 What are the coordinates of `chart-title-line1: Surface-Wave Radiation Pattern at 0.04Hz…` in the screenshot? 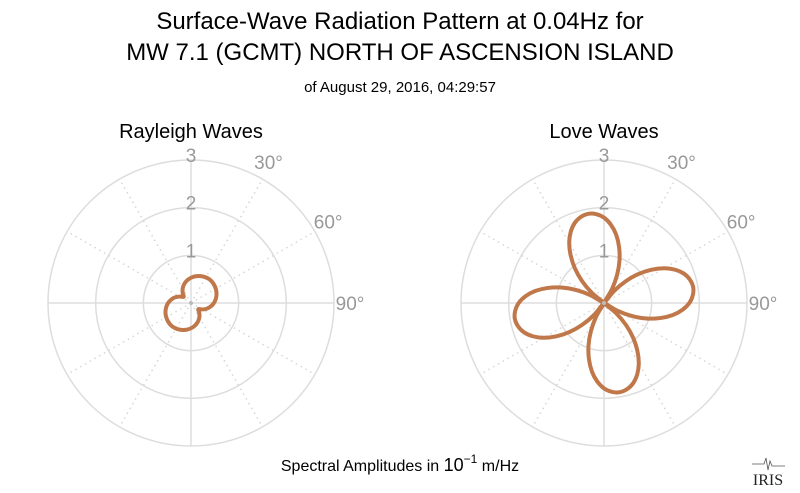 It's located at (399, 21).